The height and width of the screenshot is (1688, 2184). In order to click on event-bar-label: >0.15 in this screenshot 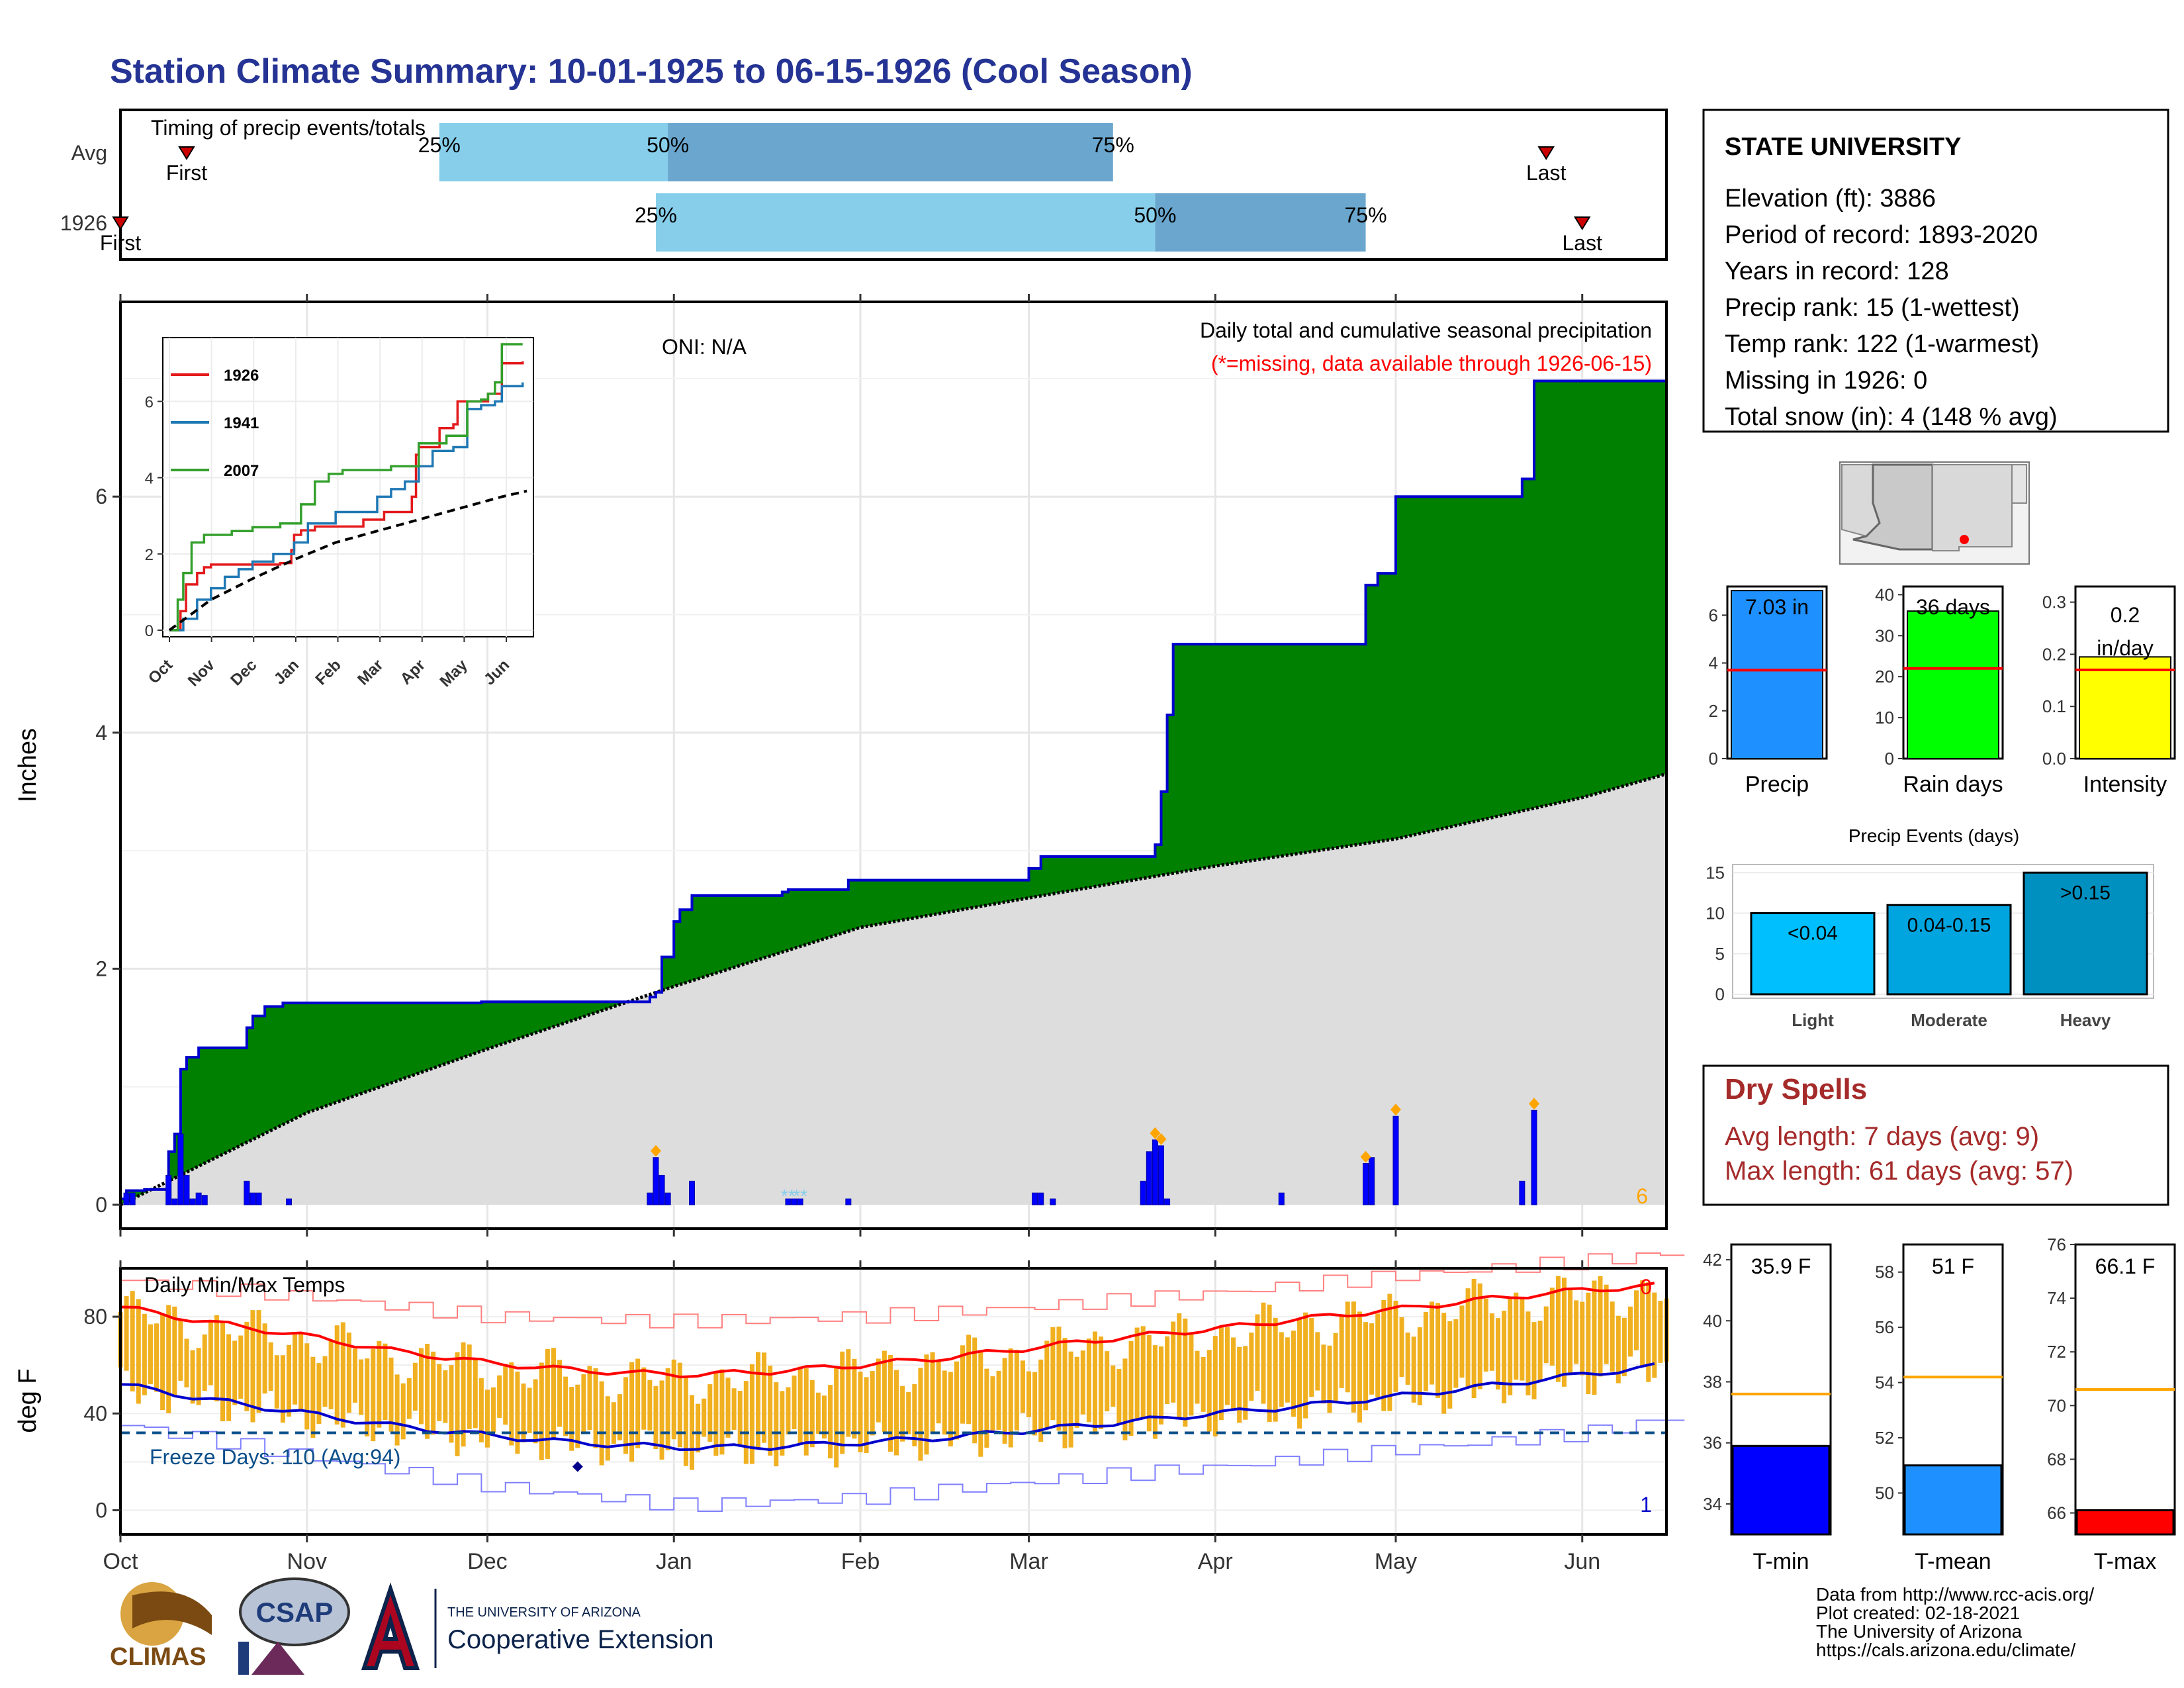, I will do `click(2085, 893)`.